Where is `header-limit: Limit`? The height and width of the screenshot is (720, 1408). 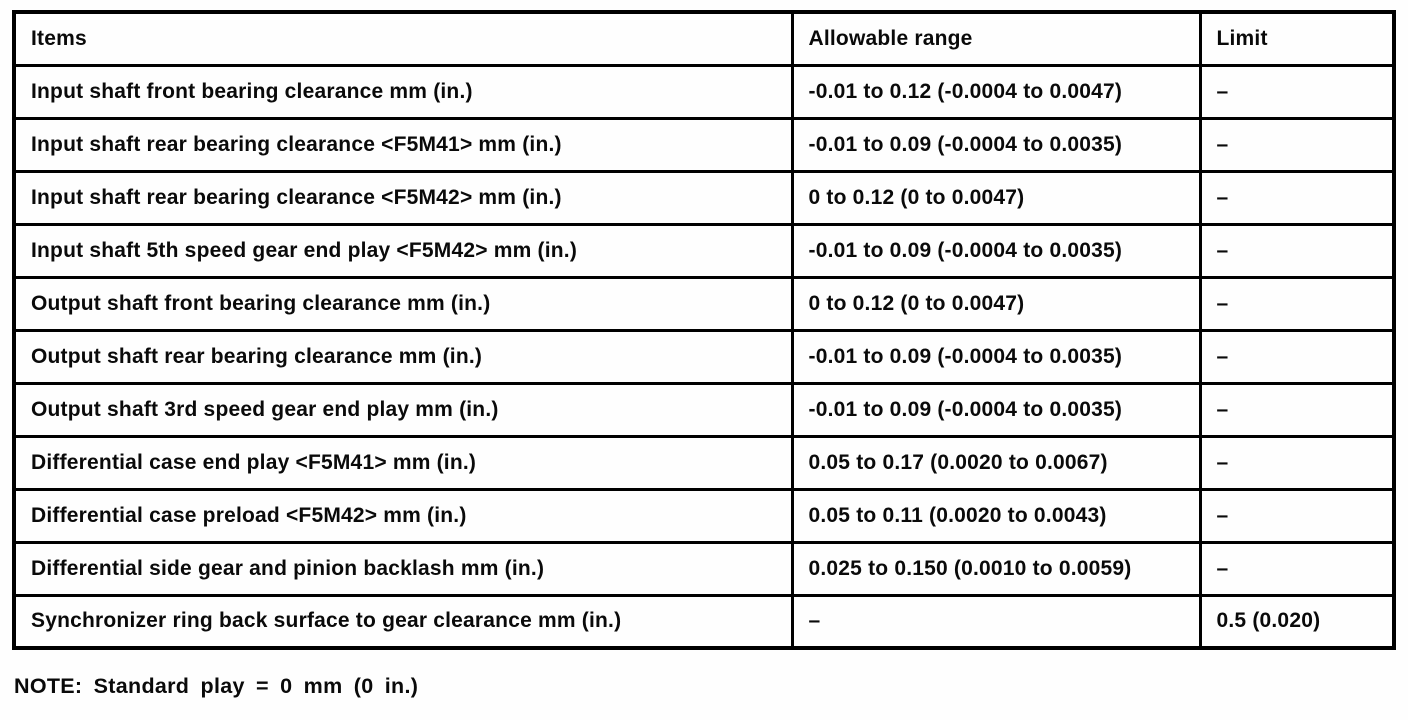 header-limit: Limit is located at coordinates (1297, 38).